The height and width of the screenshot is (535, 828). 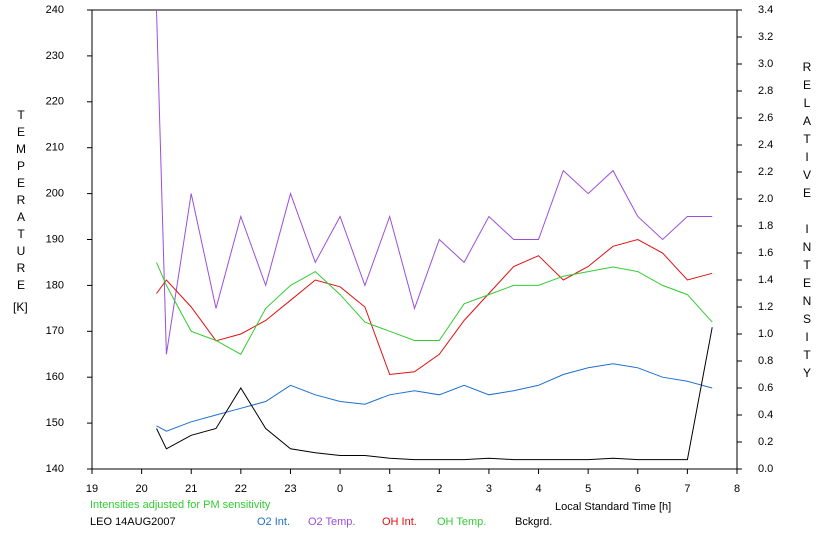 I want to click on y2-tick-label: 2.8, so click(x=765, y=91).